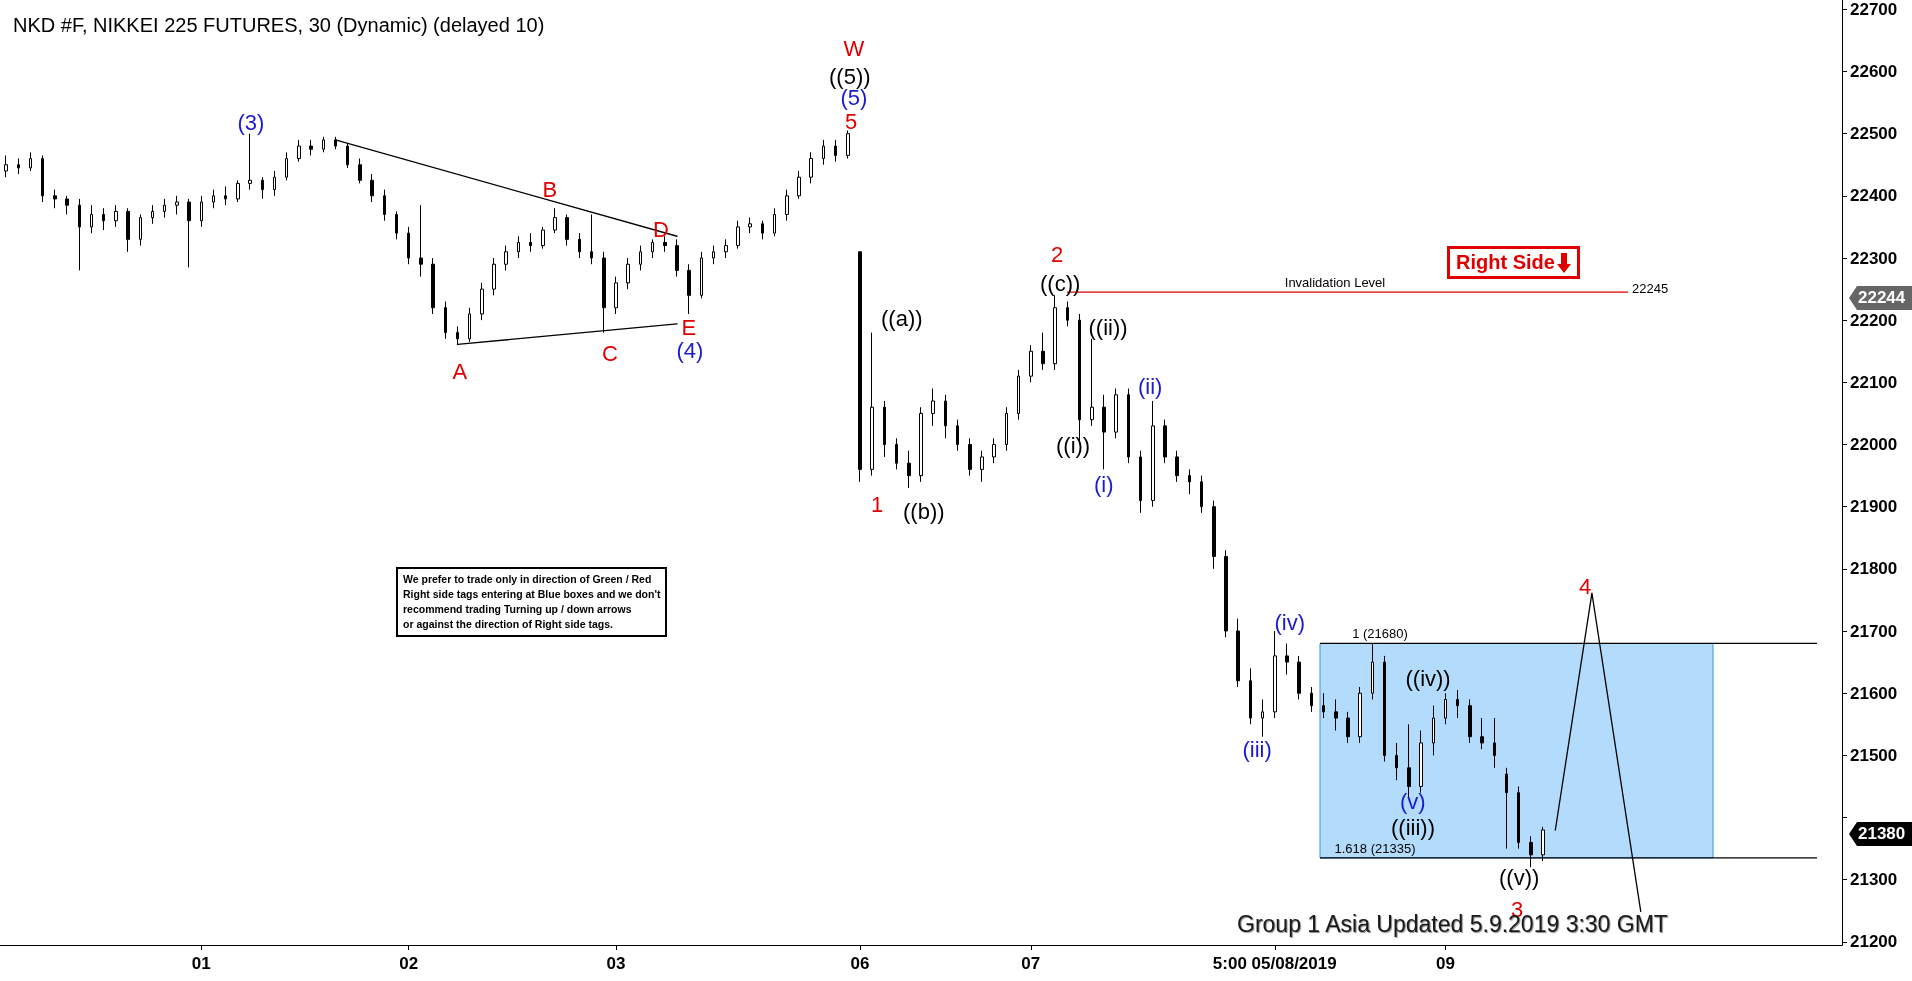  What do you see at coordinates (251, 122) in the screenshot?
I see `annotation: (3)` at bounding box center [251, 122].